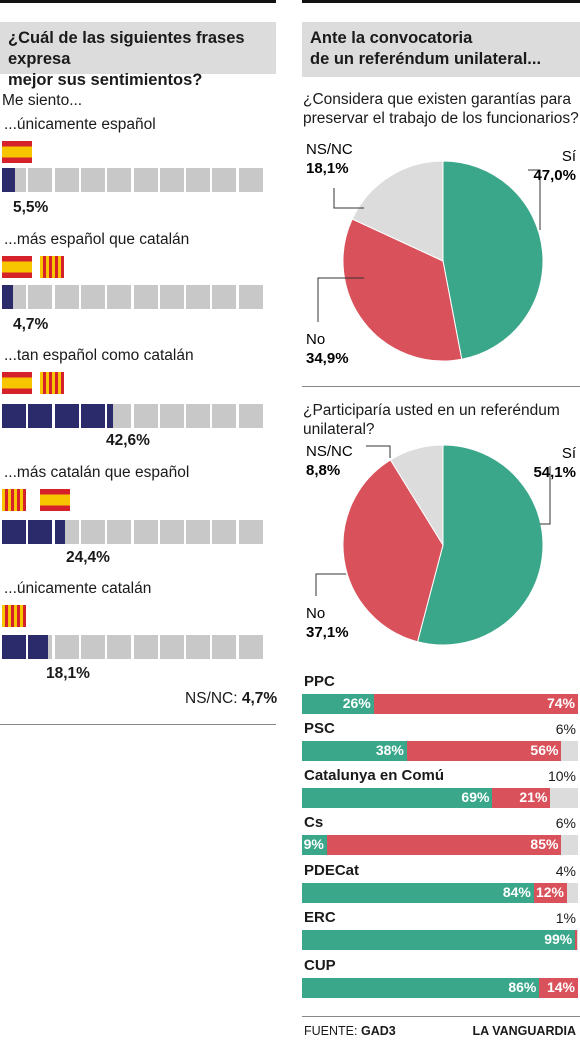 This screenshot has height=1043, width=580. What do you see at coordinates (138, 724) in the screenshot?
I see `left-bottom-rule` at bounding box center [138, 724].